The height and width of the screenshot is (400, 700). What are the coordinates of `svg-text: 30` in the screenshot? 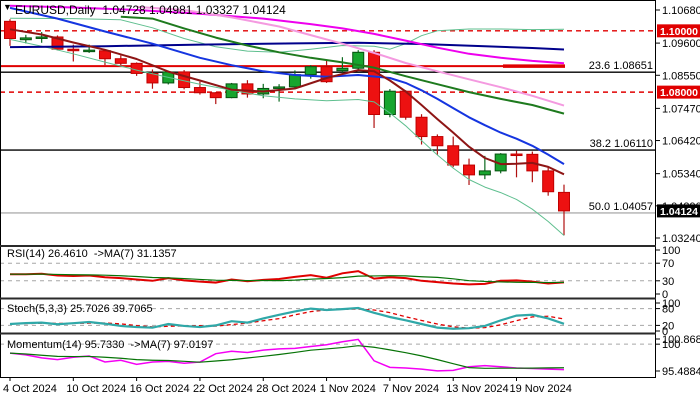 It's located at (668, 282).